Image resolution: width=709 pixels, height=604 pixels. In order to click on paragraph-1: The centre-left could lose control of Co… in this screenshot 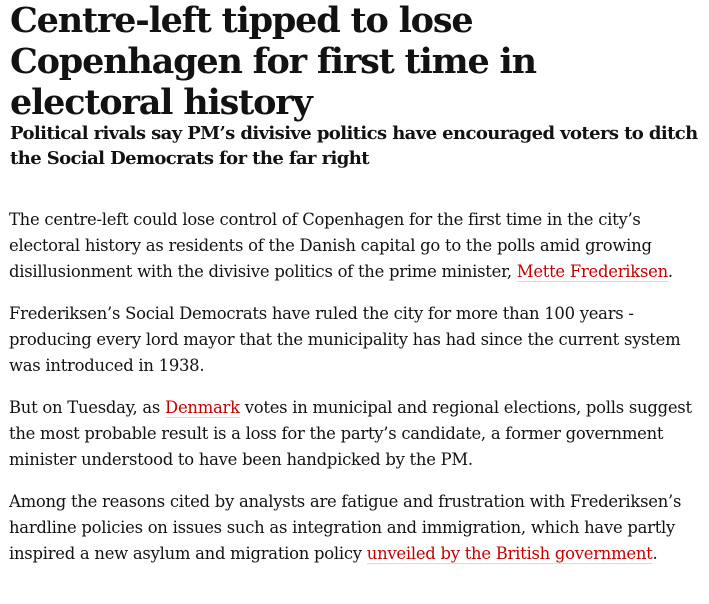, I will do `click(356, 246)`.